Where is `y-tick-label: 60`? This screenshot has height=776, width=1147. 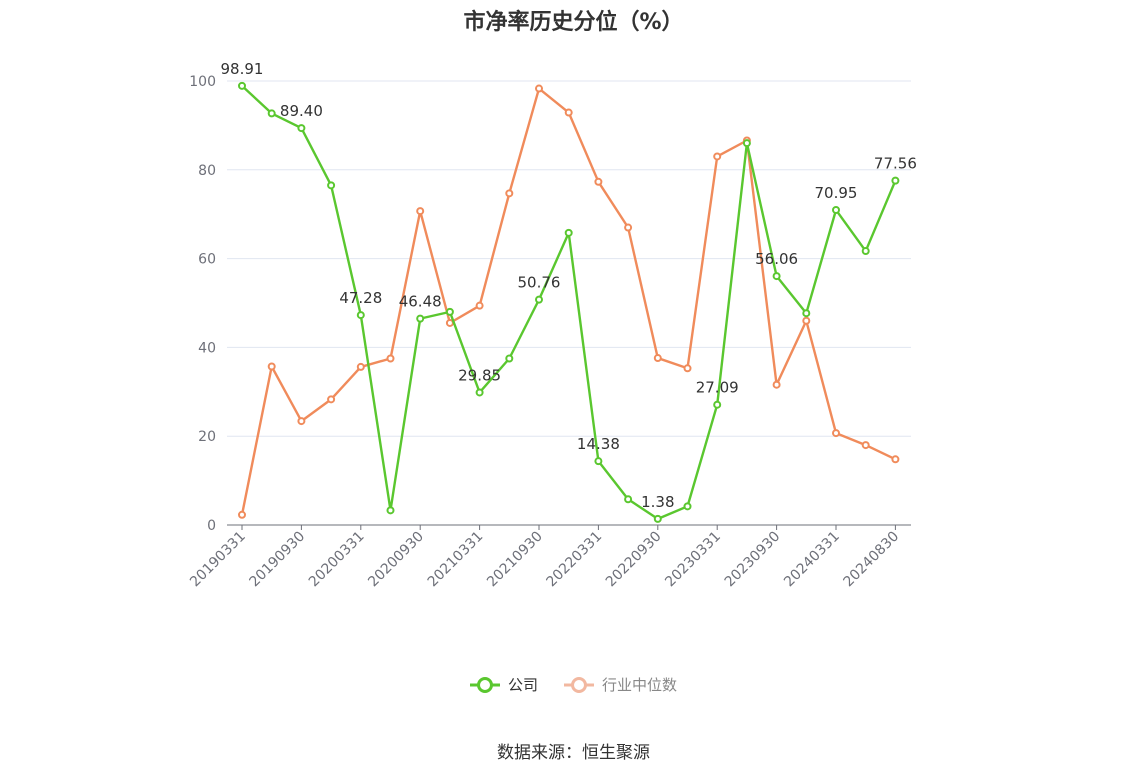
y-tick-label: 60 is located at coordinates (207, 260).